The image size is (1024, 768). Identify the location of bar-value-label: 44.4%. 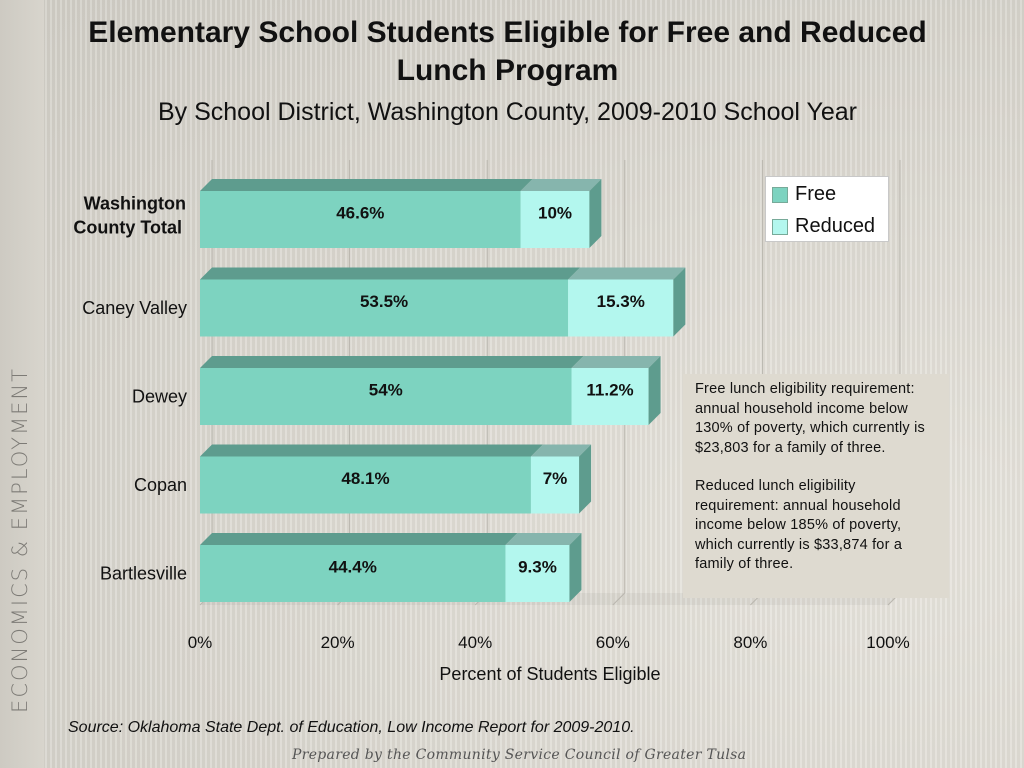
(353, 567).